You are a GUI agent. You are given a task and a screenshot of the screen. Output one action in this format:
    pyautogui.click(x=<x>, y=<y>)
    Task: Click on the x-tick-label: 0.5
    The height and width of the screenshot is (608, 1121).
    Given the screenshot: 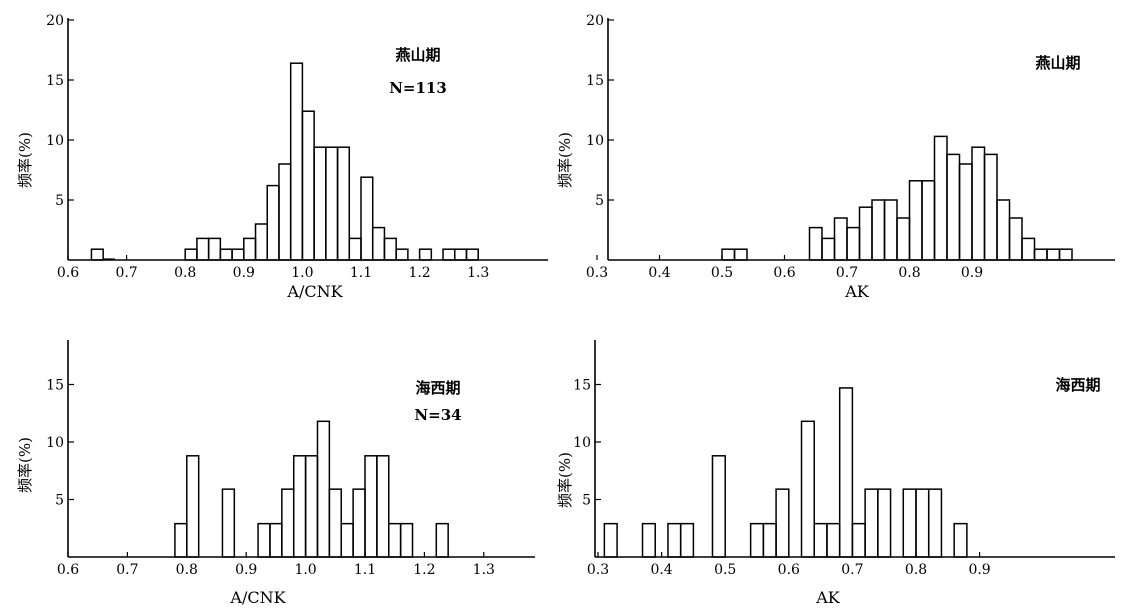 What is the action you would take?
    pyautogui.click(x=725, y=570)
    